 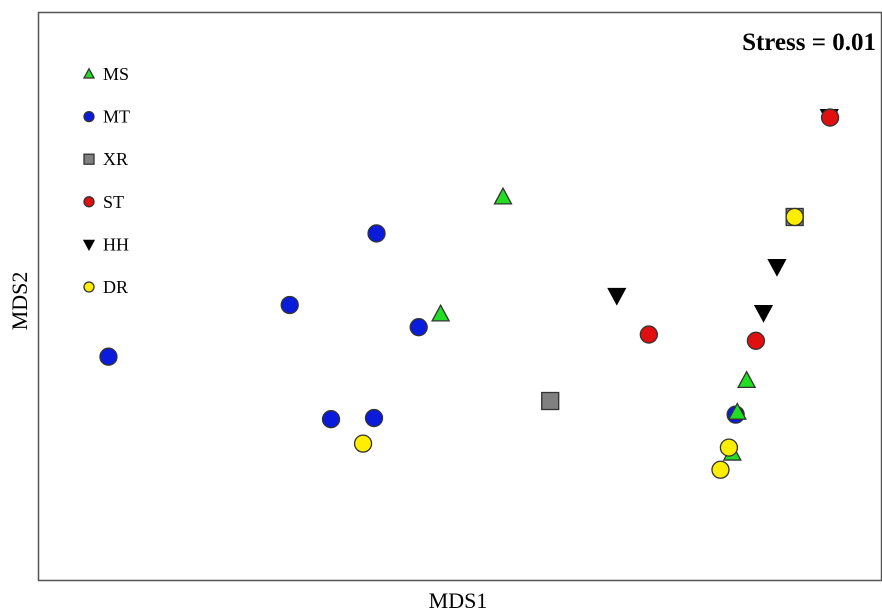 What do you see at coordinates (115, 159) in the screenshot?
I see `legend-label-xr: XR` at bounding box center [115, 159].